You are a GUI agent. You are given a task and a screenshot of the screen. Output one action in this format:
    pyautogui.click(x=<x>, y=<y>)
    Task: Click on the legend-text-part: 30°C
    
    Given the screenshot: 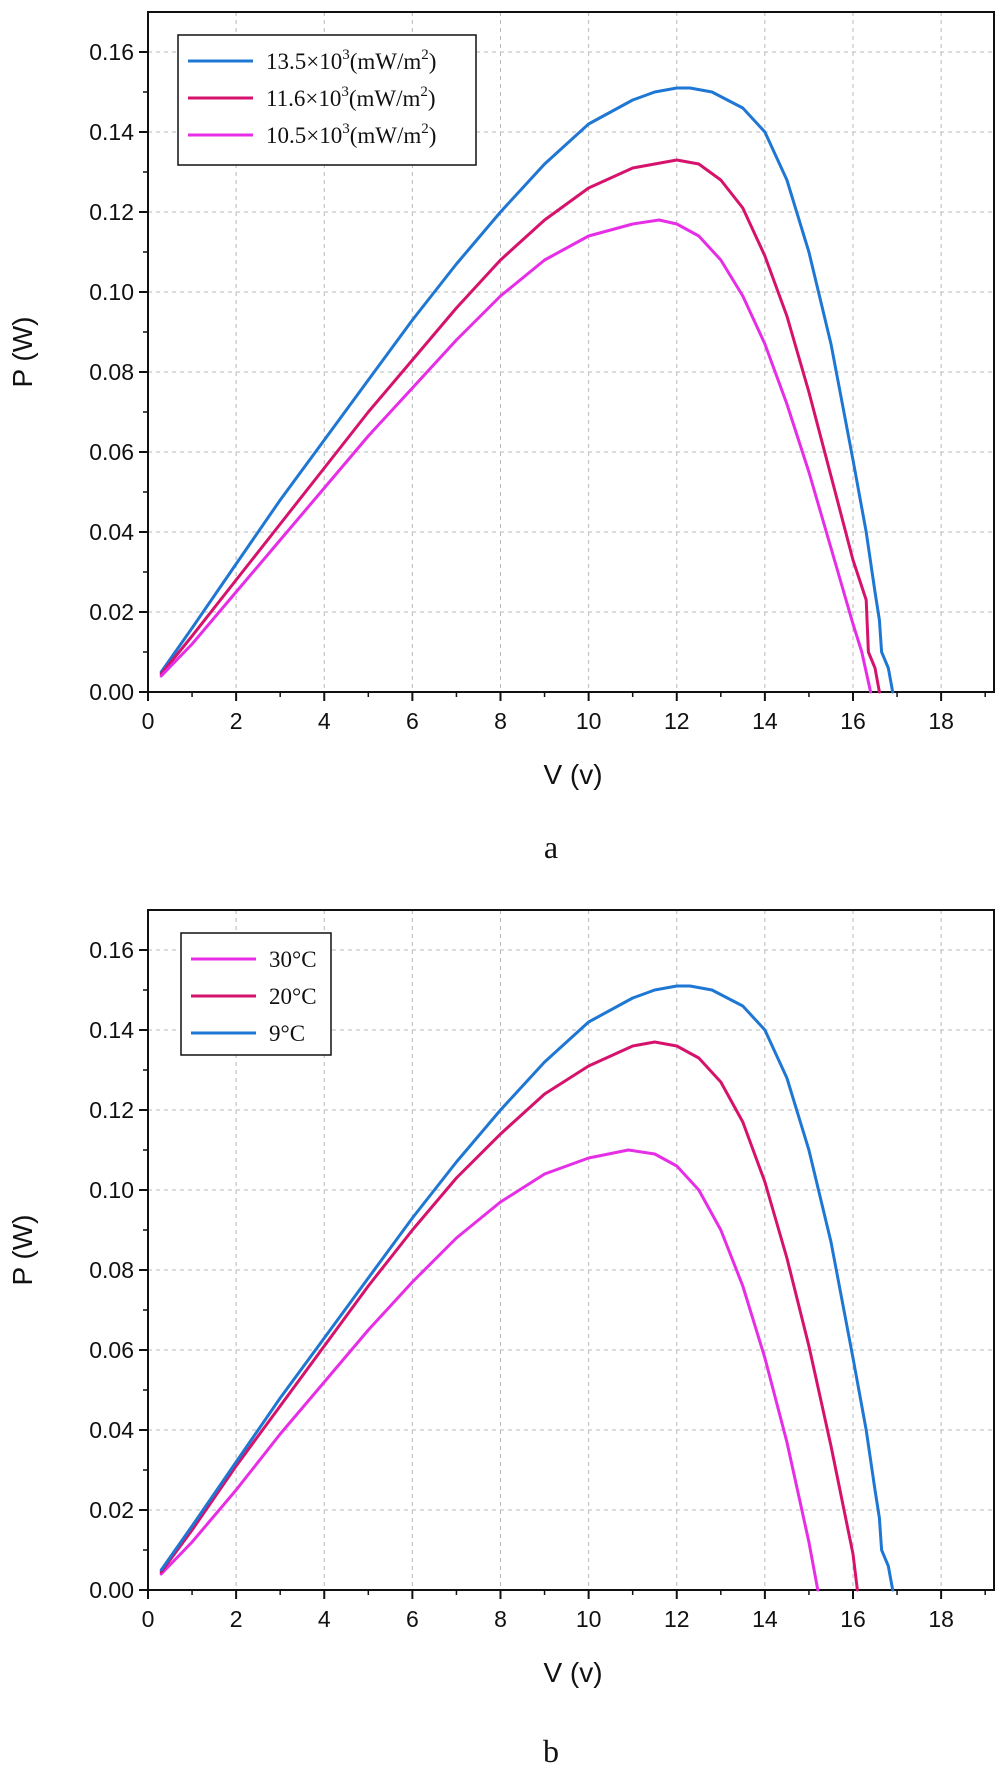 What is the action you would take?
    pyautogui.click(x=293, y=959)
    